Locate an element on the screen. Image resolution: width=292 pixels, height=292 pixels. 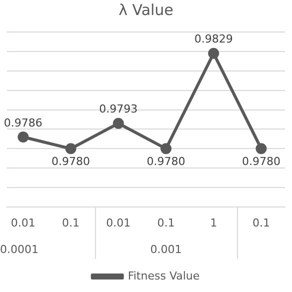
text: 0.0001 is located at coordinates (19, 249).